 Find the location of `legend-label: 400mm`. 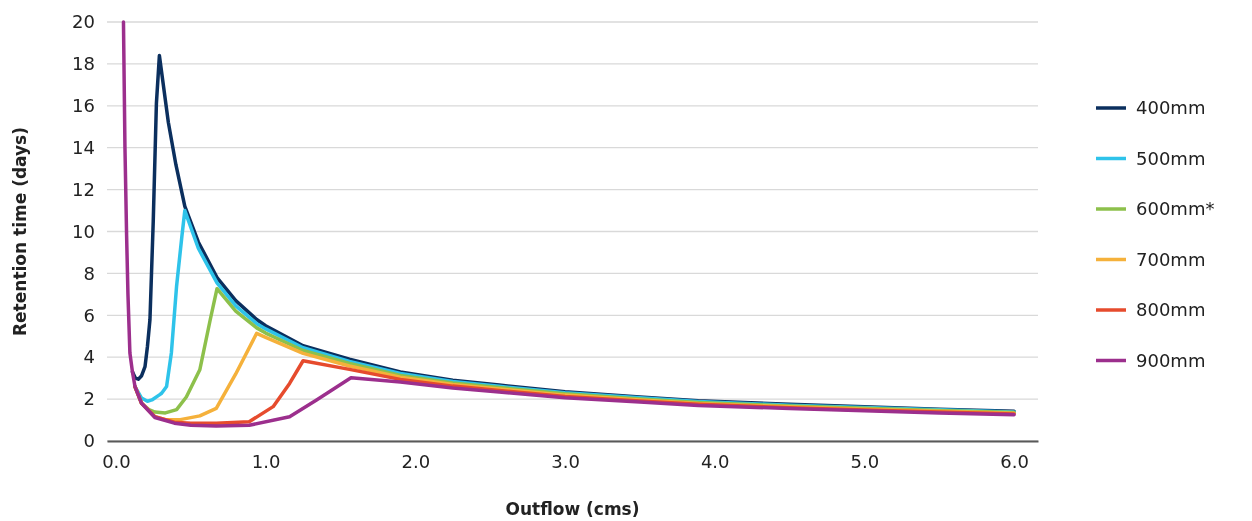

legend-label: 400mm is located at coordinates (1171, 108).